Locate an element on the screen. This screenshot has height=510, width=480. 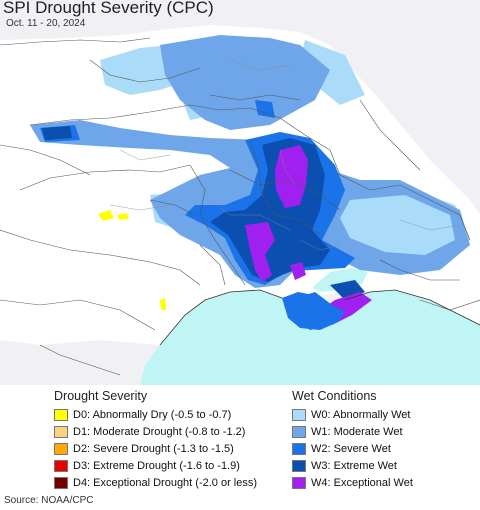
legend-item-w0: W0: Abnormally Wet is located at coordinates (385, 414).